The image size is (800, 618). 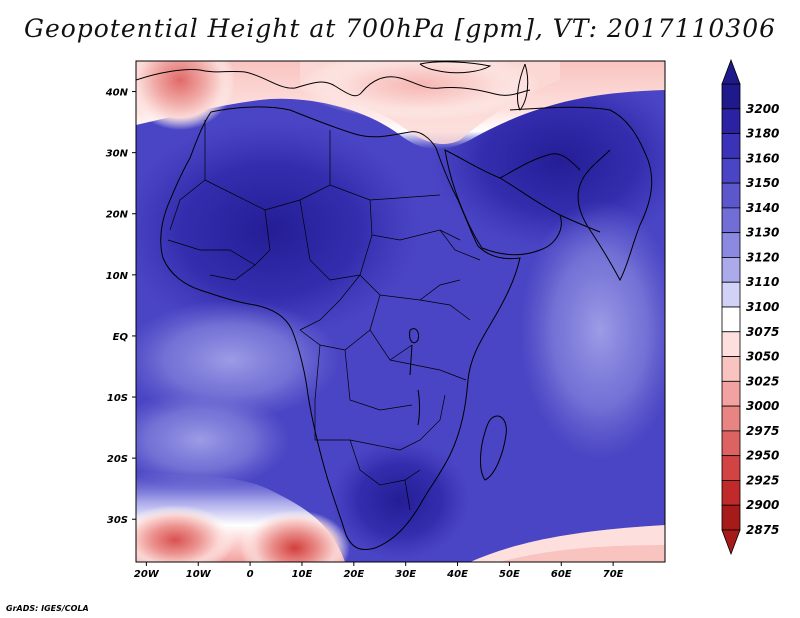 What do you see at coordinates (117, 154) in the screenshot?
I see `lat-label: 30N` at bounding box center [117, 154].